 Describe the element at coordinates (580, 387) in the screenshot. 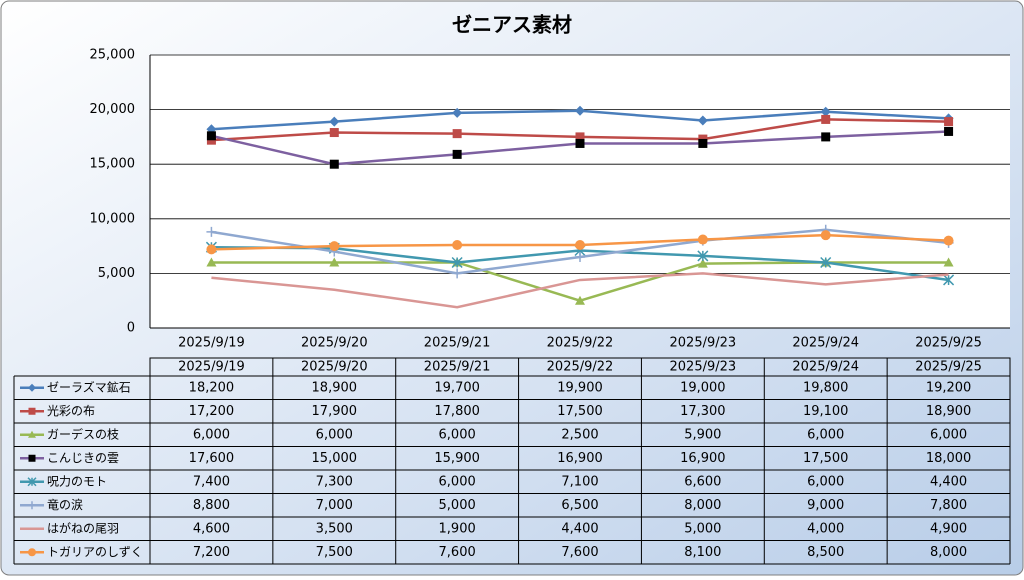

I see `table-cell: 19,900` at that location.